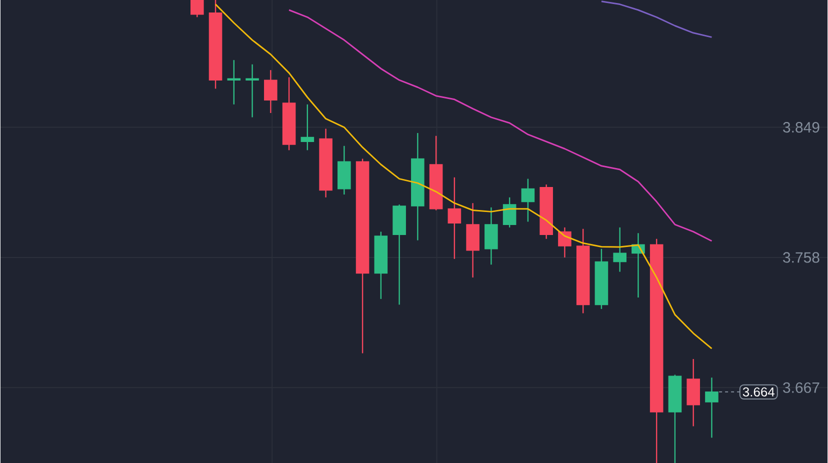 The image size is (828, 463). I want to click on ref-line-label: 3.664, so click(758, 391).